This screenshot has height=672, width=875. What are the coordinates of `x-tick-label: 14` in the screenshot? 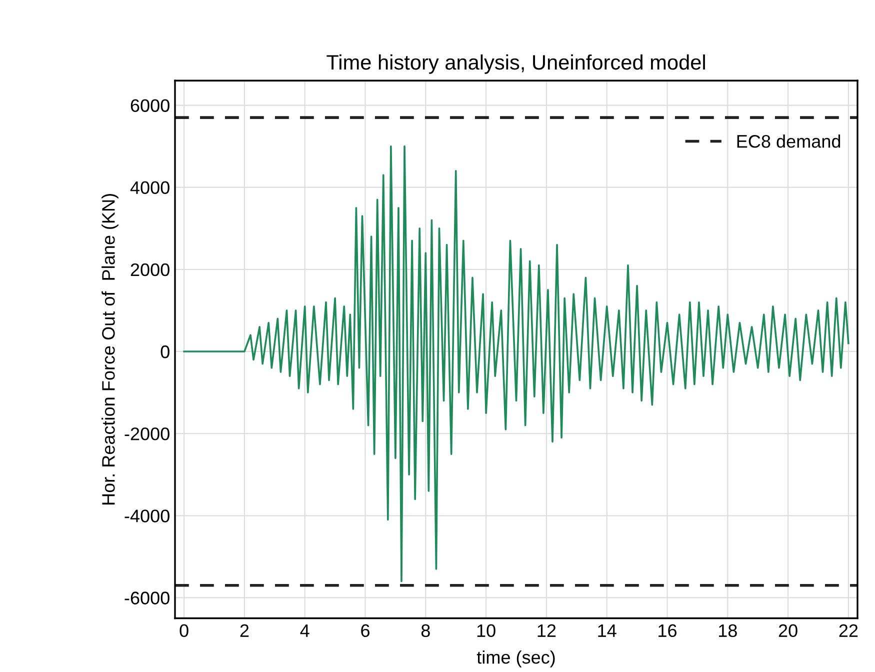 It's located at (607, 630).